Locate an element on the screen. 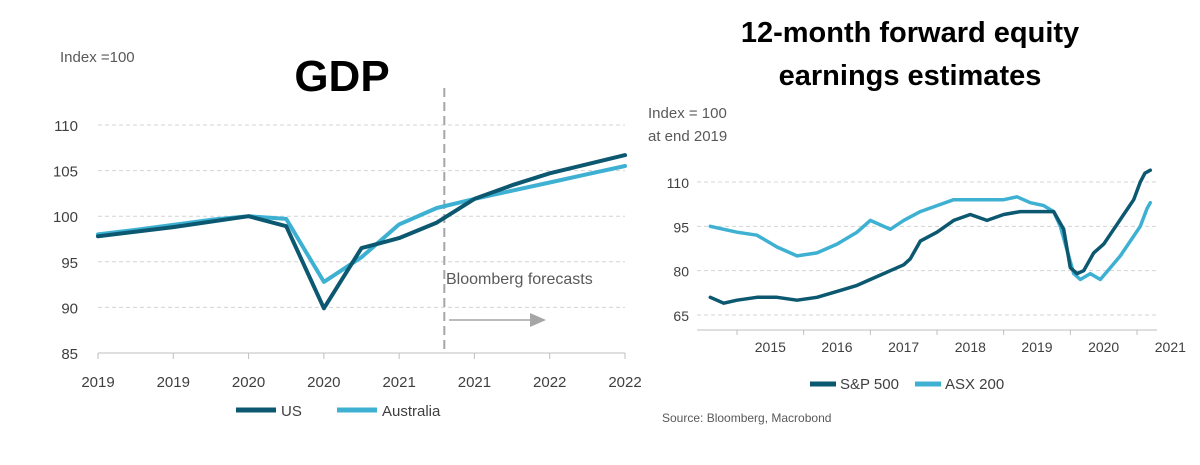 This screenshot has height=465, width=1200. earnings-x-tick-label: 2019 is located at coordinates (1036, 347).